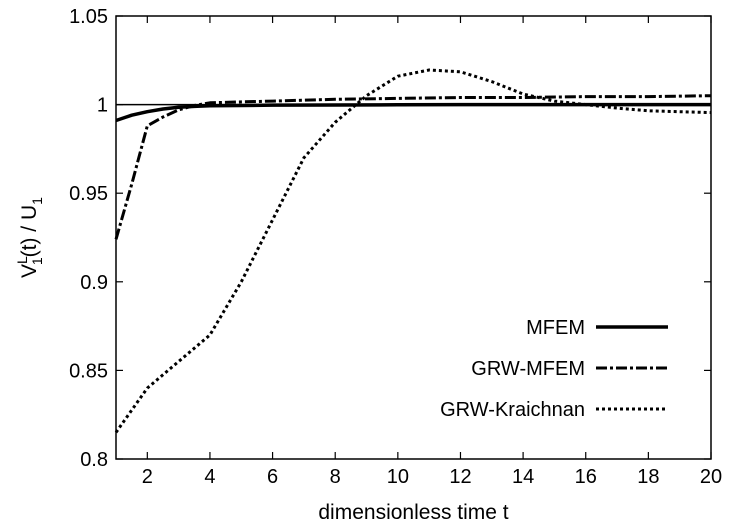 This screenshot has width=729, height=527. I want to click on x-tick-label: 14, so click(523, 477).